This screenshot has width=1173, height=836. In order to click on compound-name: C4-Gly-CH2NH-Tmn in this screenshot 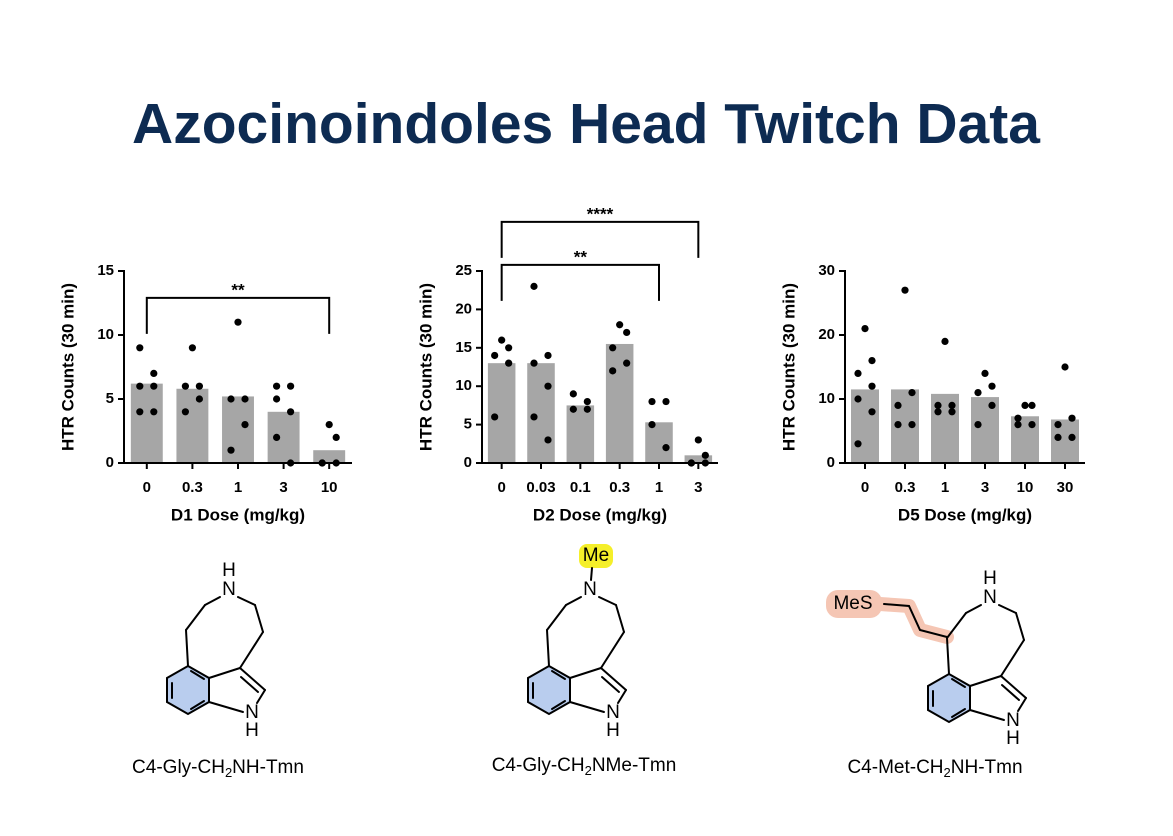, I will do `click(218, 768)`.